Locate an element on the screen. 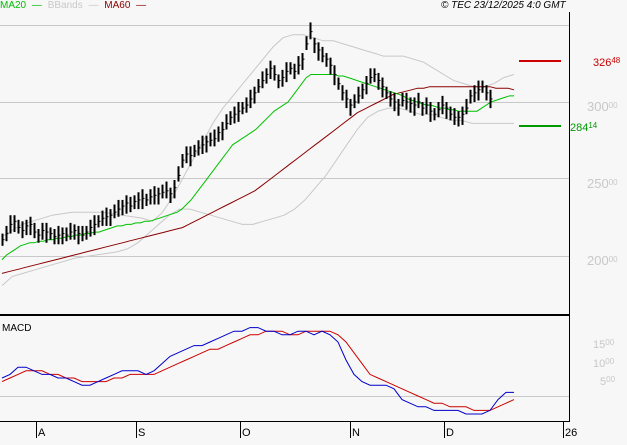 This screenshot has height=445, width=627. x-tick-26: 26 is located at coordinates (571, 433).